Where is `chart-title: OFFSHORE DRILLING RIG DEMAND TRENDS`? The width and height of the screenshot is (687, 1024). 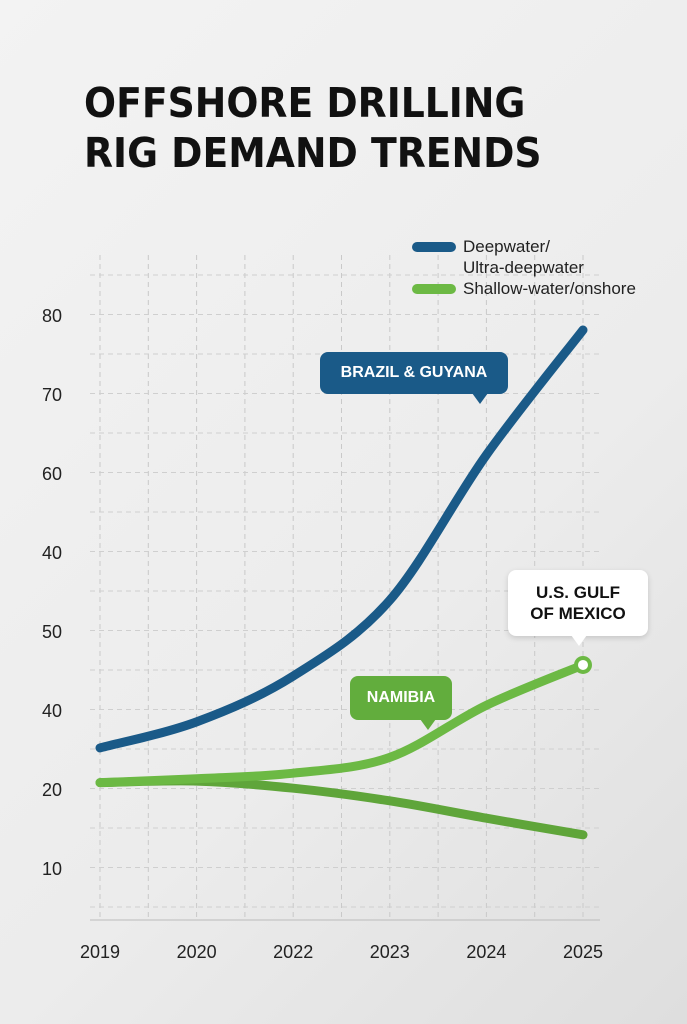
chart-title: OFFSHORE DRILLING RIG DEMAND TRENDS is located at coordinates (313, 128).